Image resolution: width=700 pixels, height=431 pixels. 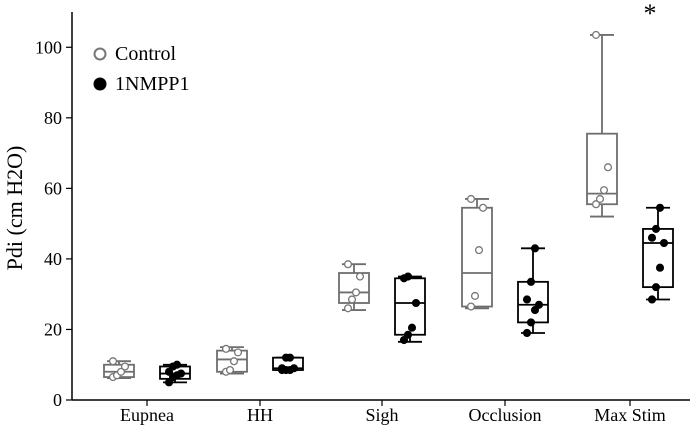 I want to click on x-tick-label: Sigh, so click(x=381, y=415).